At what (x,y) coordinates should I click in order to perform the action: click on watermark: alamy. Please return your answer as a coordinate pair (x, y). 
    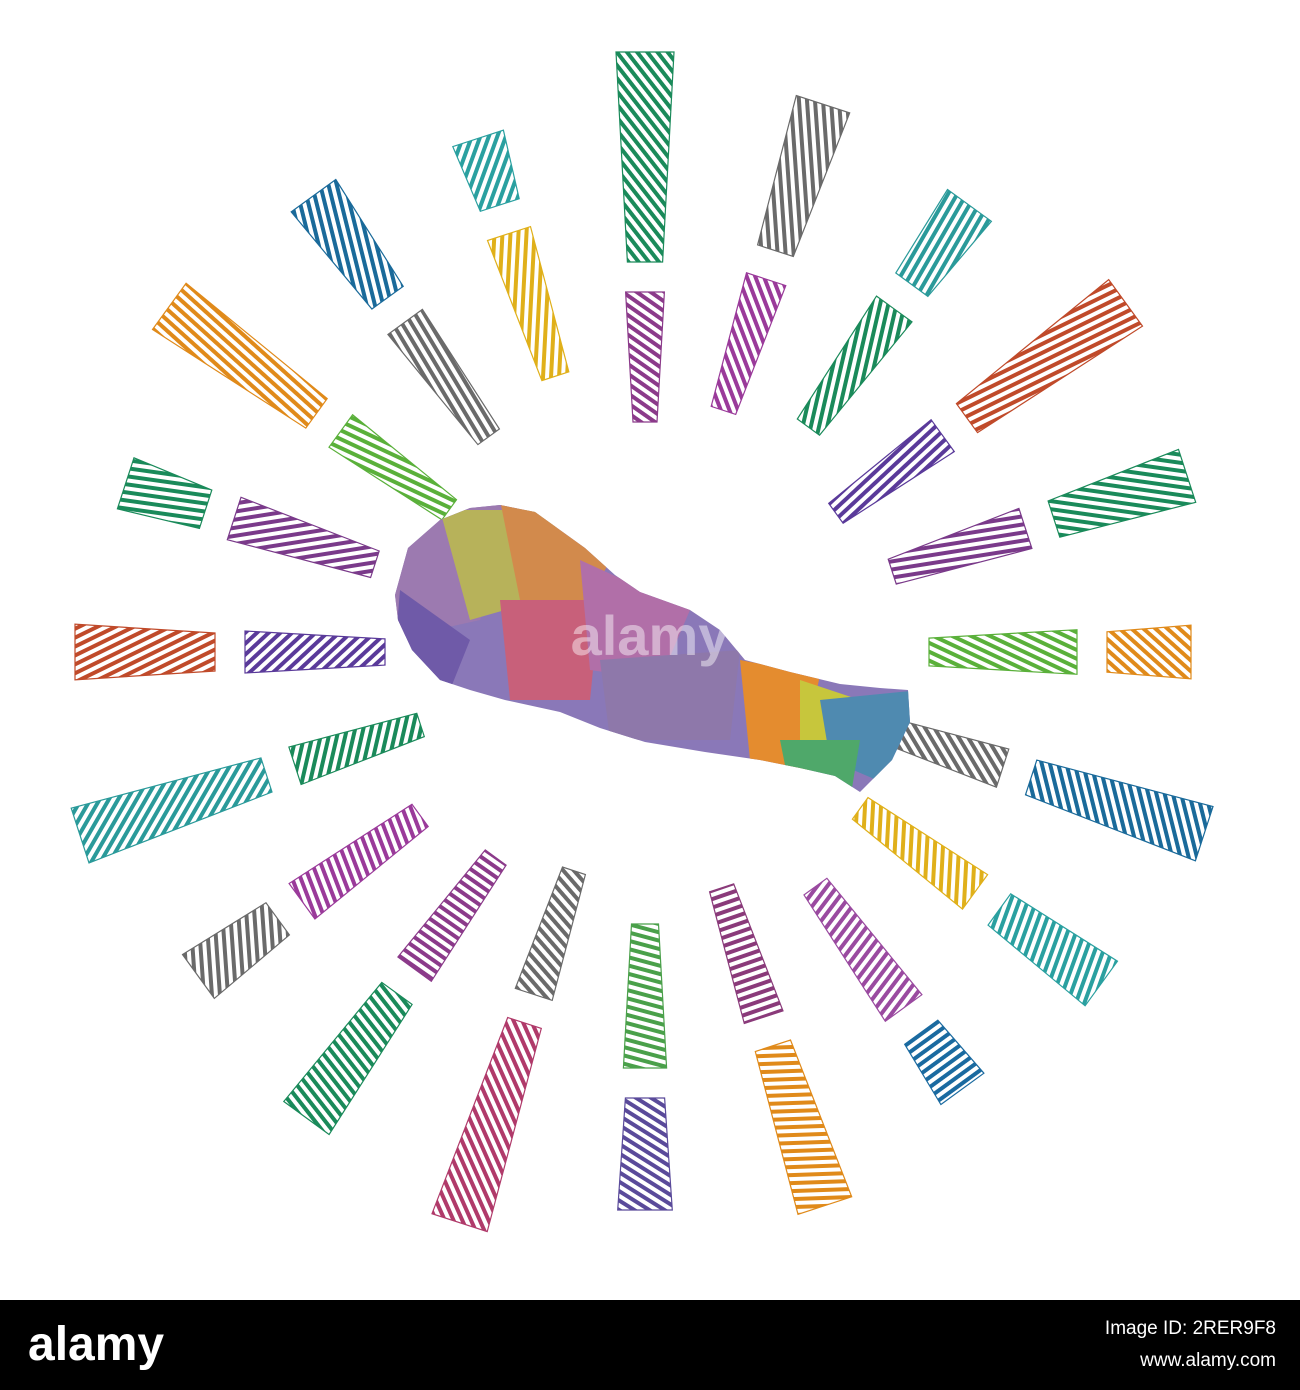
    Looking at the image, I should click on (650, 635).